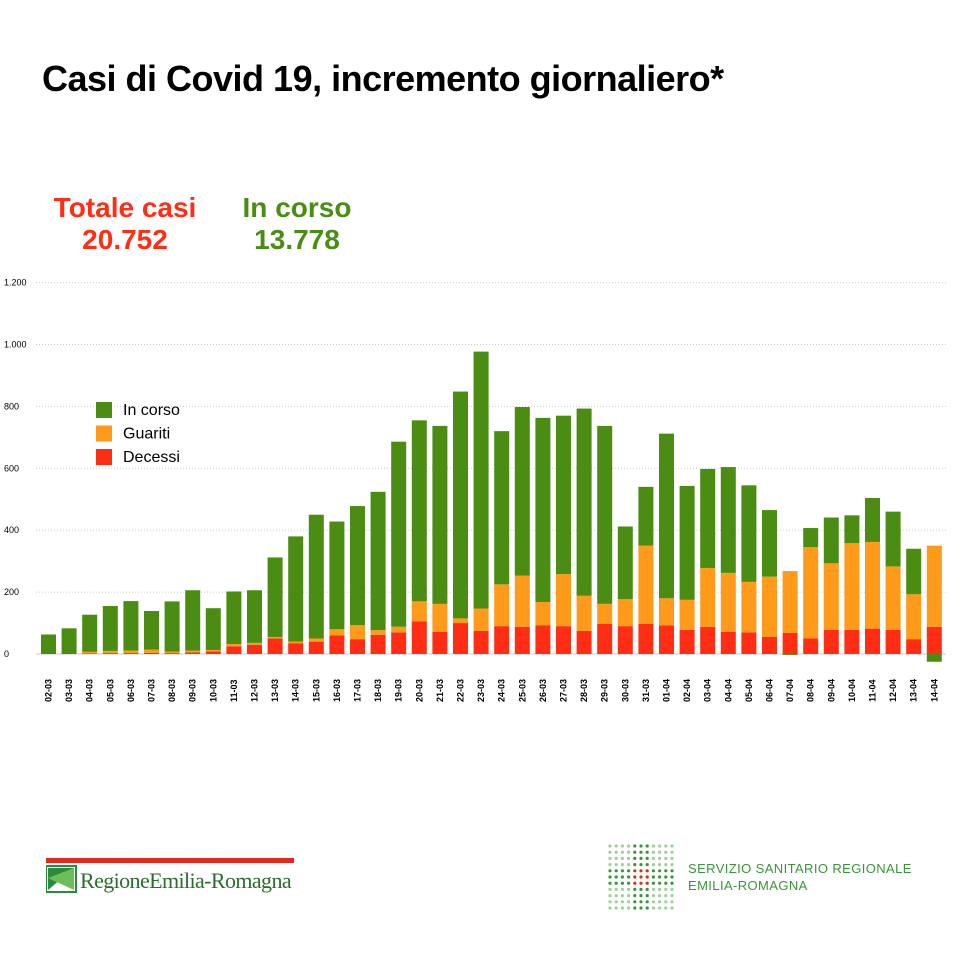  Describe the element at coordinates (461, 690) in the screenshot. I see `x-tick-label: 22-03` at that location.